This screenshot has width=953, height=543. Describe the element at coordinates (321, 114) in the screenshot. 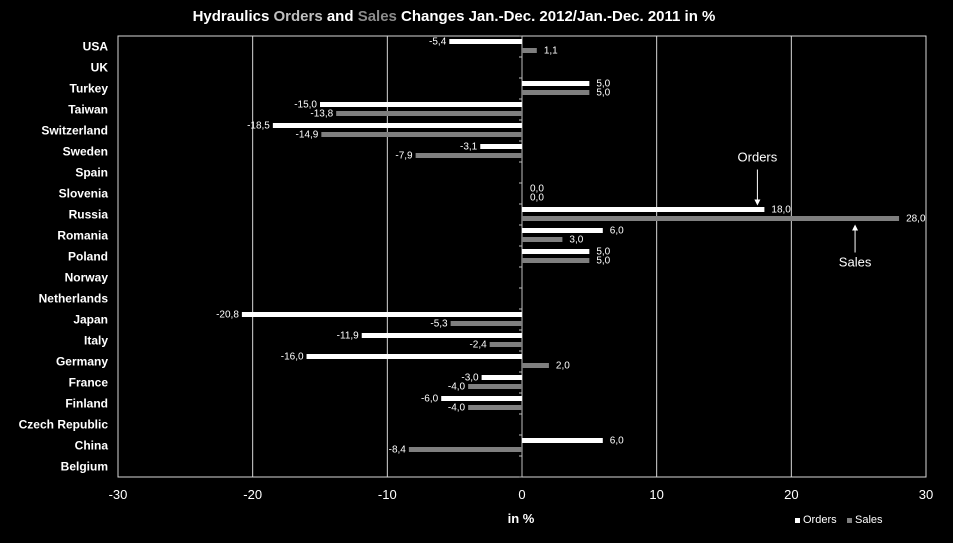

I see `data-label-sales: -13,8` at that location.